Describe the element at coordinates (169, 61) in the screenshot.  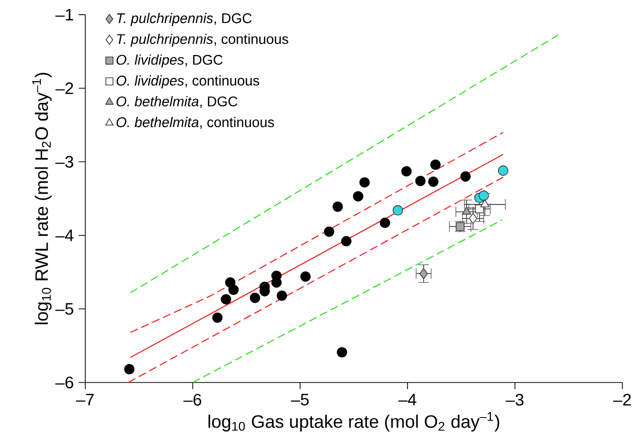
I see `legend-label: O. lividipes, DGC` at that location.